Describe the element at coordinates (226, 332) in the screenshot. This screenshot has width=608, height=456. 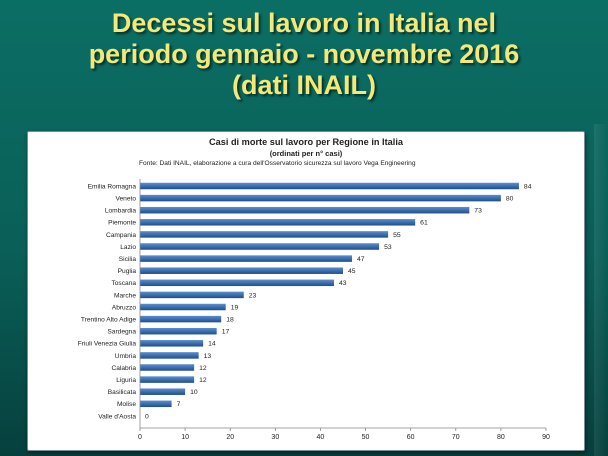
I see `value-label: 17` at that location.